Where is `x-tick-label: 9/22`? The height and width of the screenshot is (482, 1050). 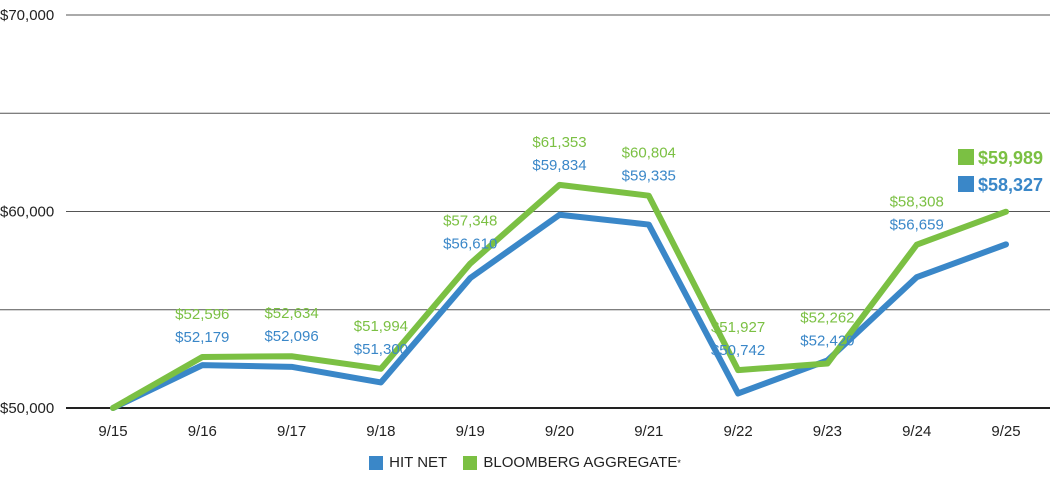
x-tick-label: 9/22 is located at coordinates (737, 431).